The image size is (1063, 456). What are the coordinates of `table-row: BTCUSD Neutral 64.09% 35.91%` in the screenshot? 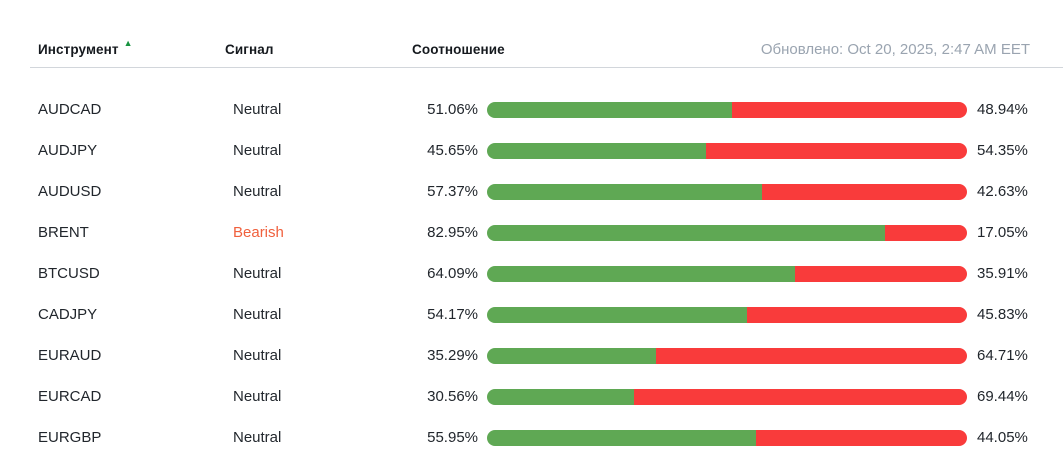 It's located at (531, 273).